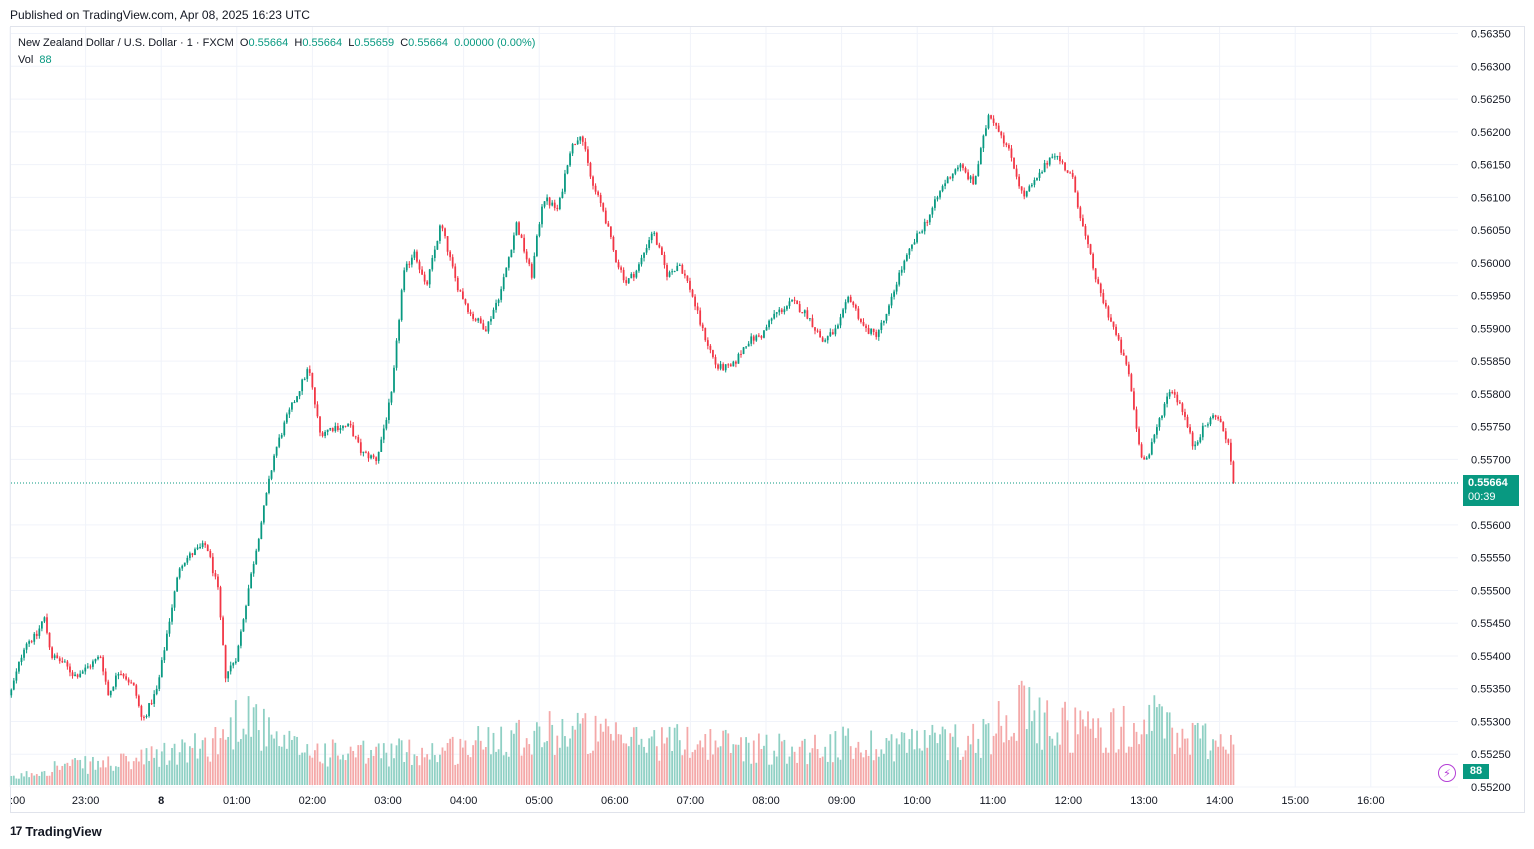 The height and width of the screenshot is (849, 1534). What do you see at coordinates (237, 801) in the screenshot?
I see `x-tick-label: 01:00` at bounding box center [237, 801].